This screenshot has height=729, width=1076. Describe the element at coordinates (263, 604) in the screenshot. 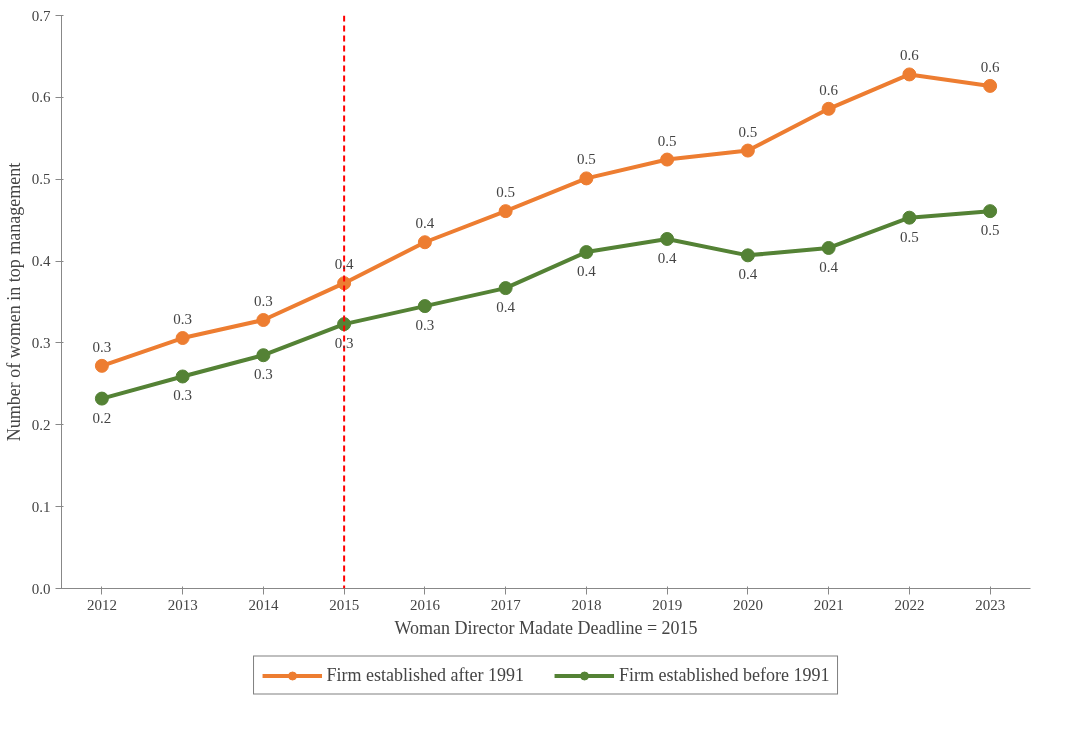

I see `x-tick-label: 2014` at that location.